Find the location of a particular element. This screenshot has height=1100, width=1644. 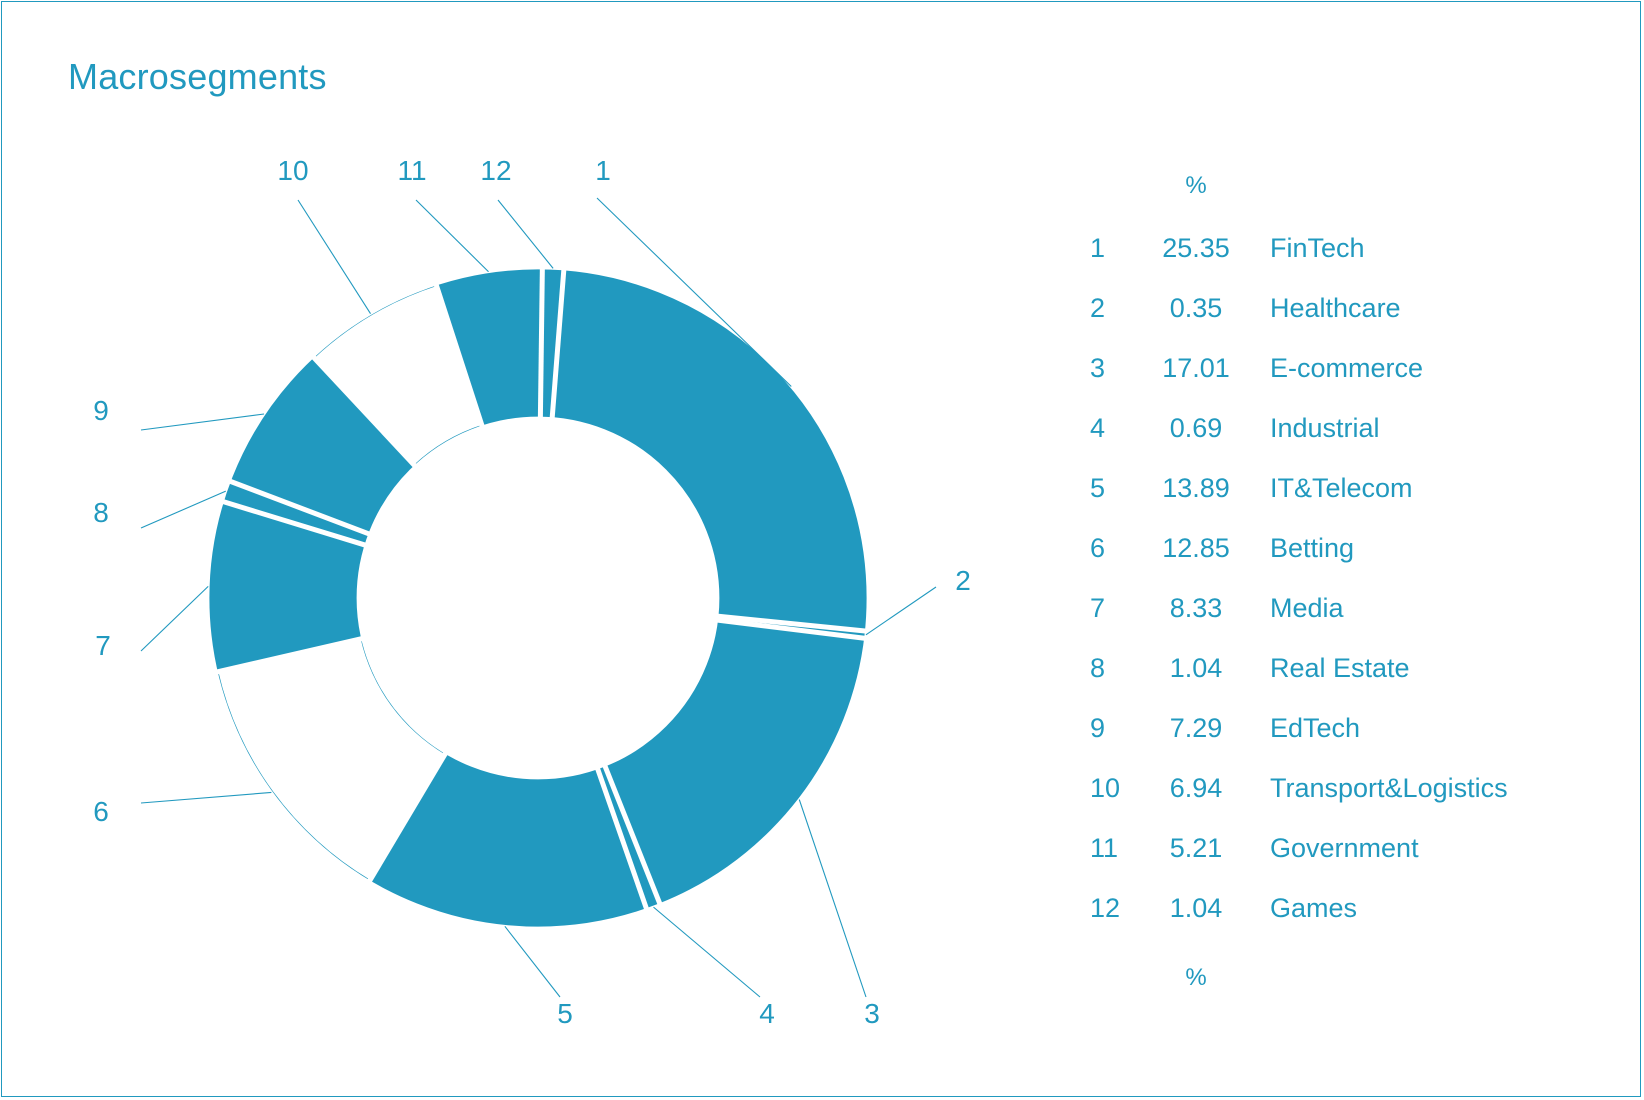

slice-label-1: 1 is located at coordinates (603, 170).